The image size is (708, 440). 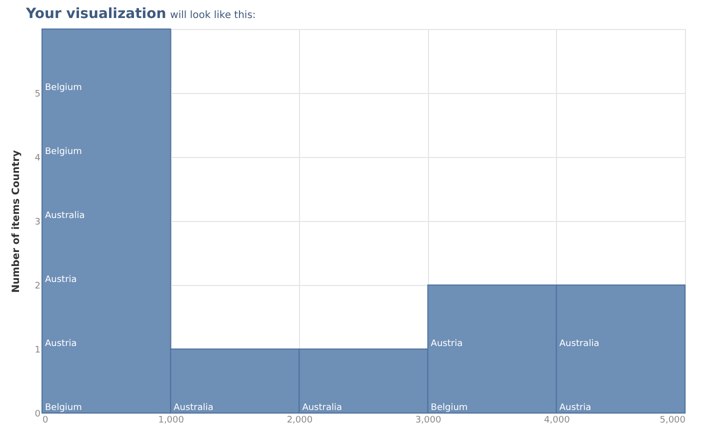 What do you see at coordinates (96, 14) in the screenshot?
I see `chart-title: Your visualization` at bounding box center [96, 14].